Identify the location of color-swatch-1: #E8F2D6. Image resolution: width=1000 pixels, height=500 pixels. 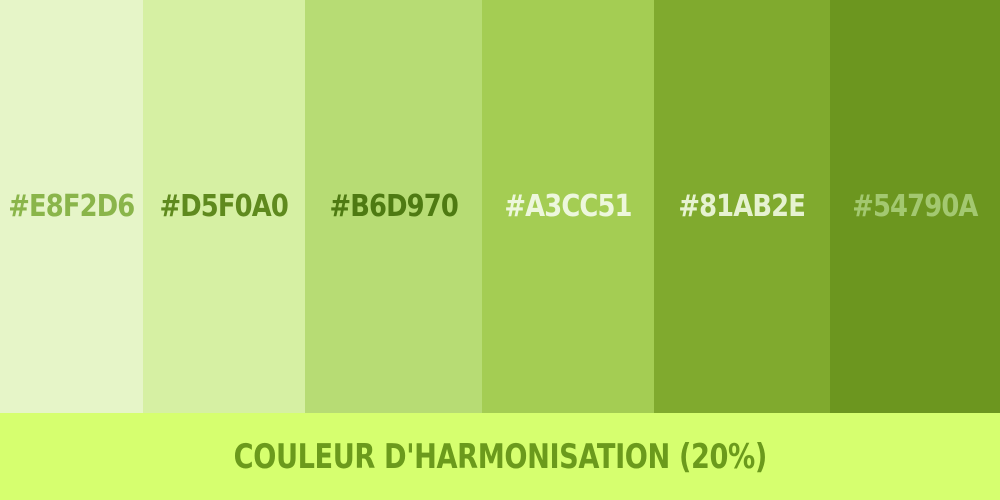
(71, 206).